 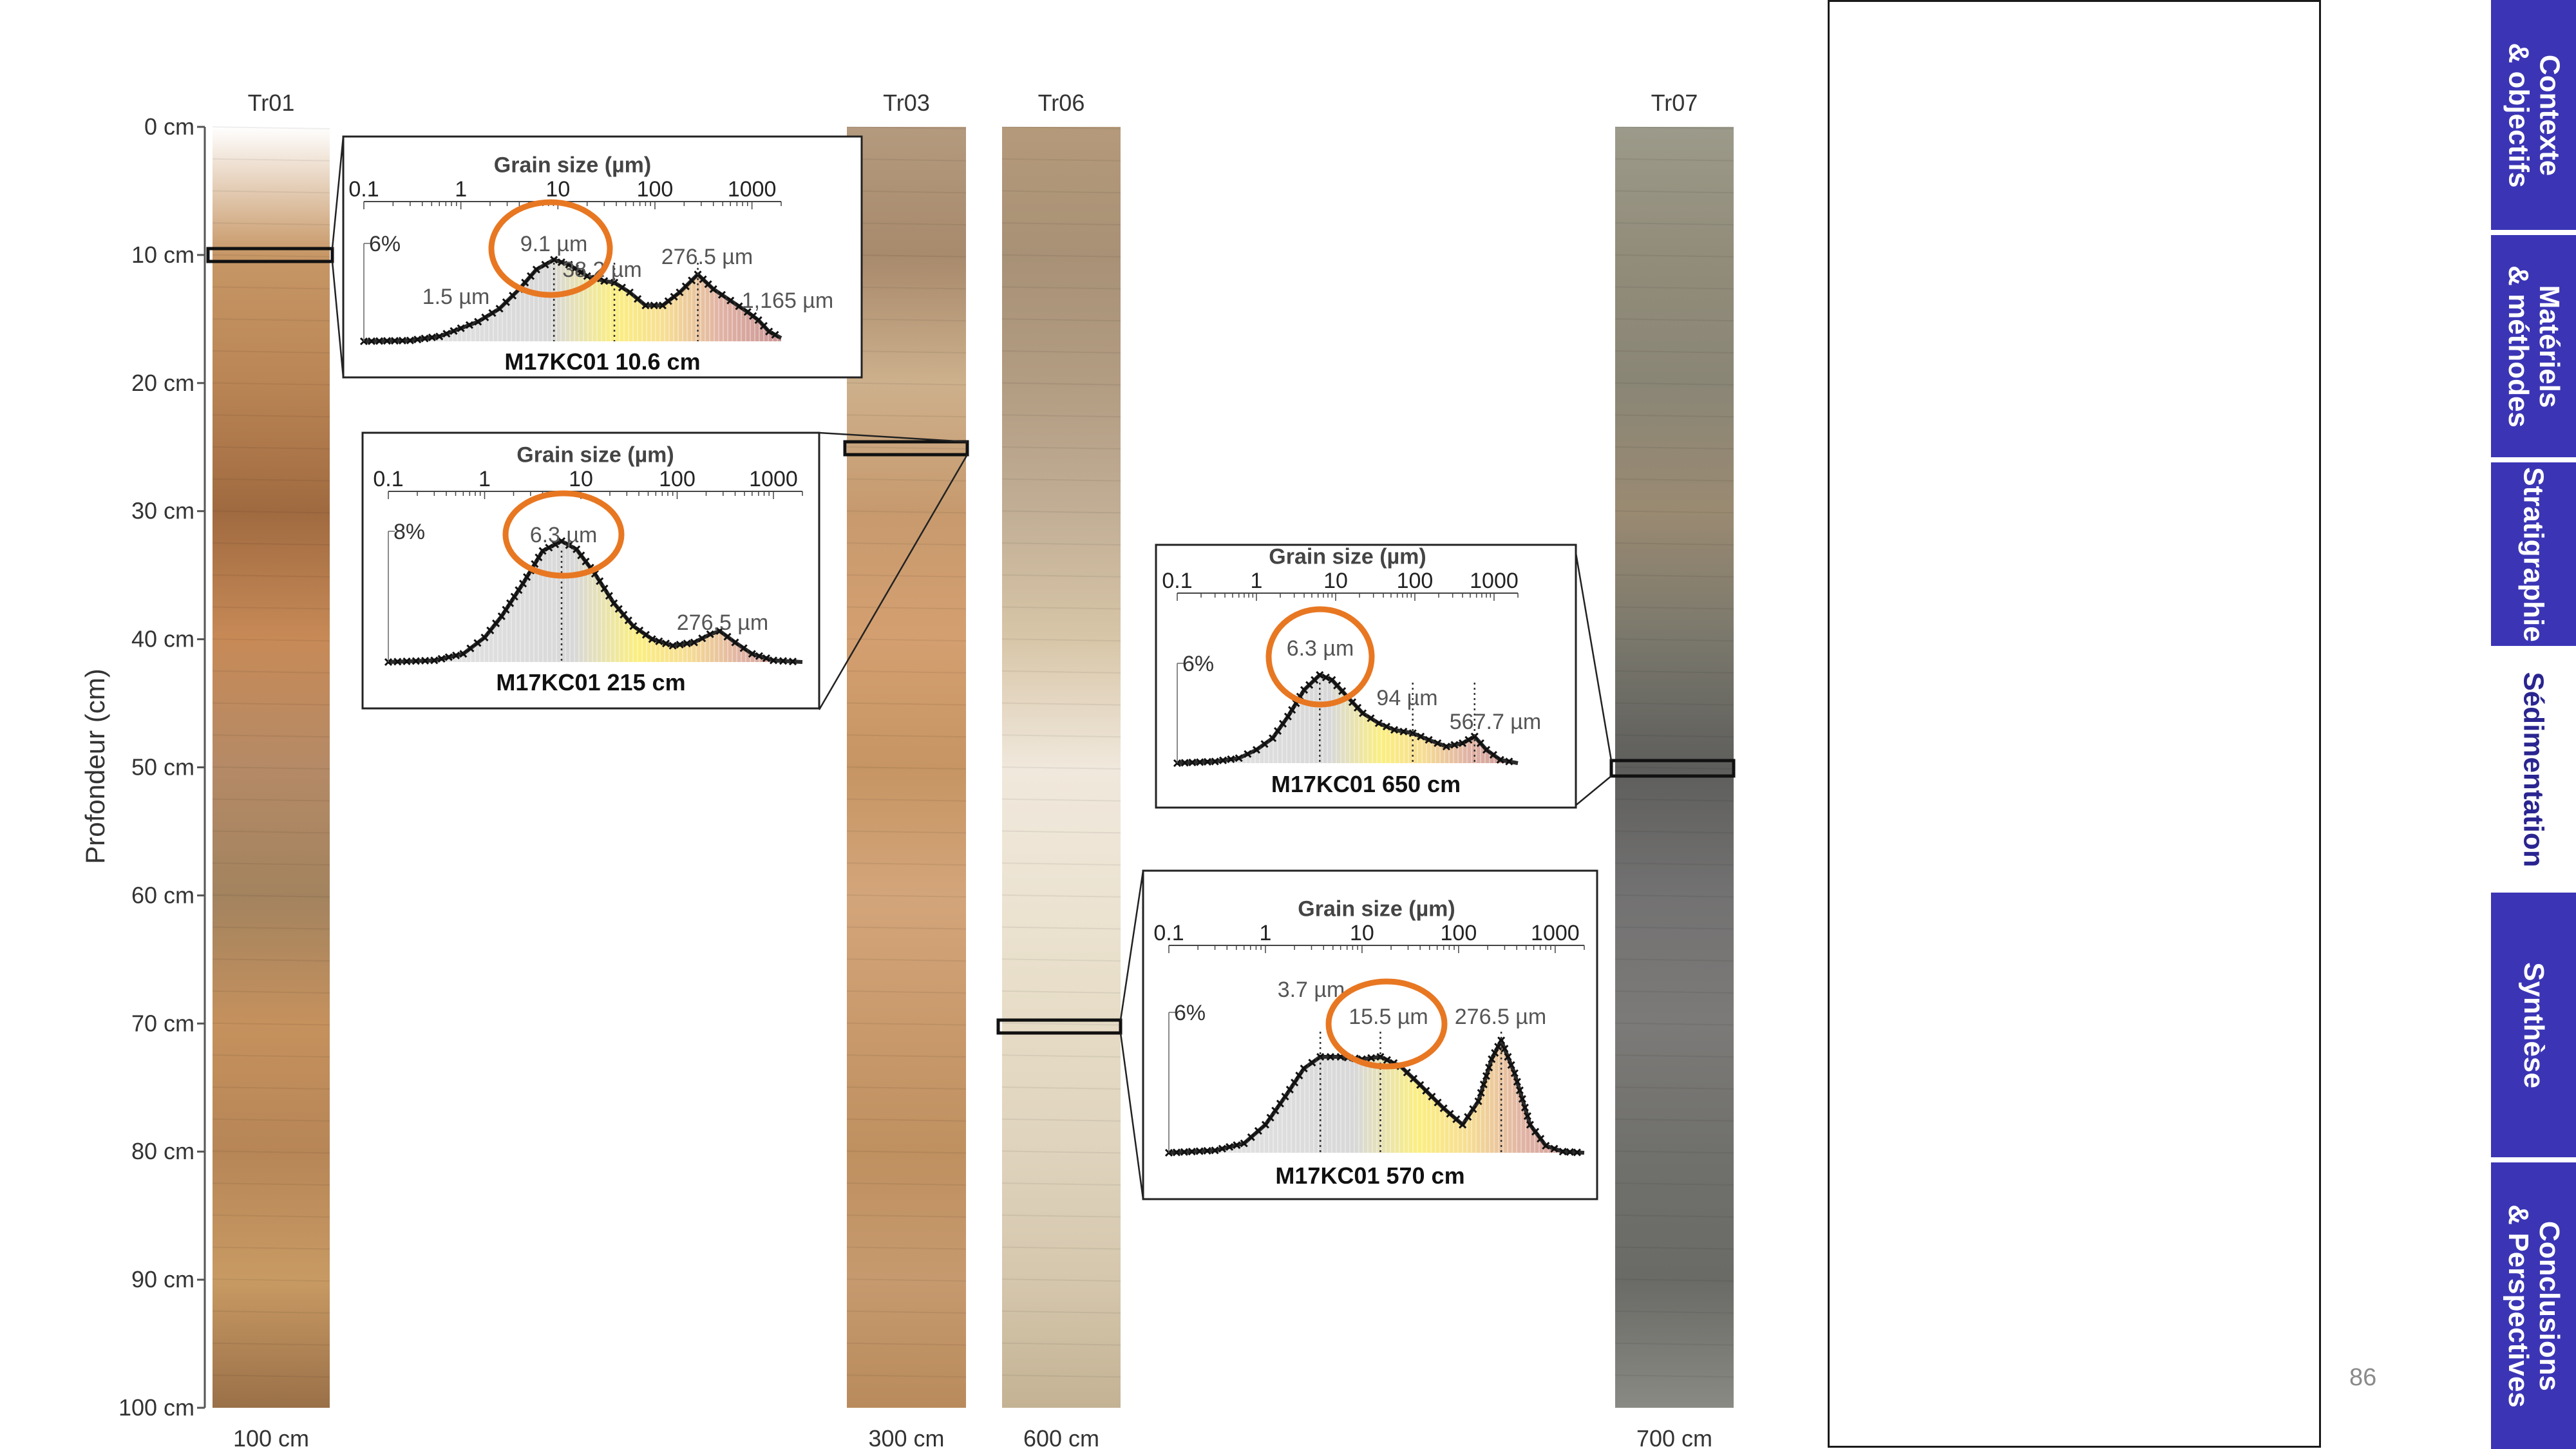 What do you see at coordinates (2533, 769) in the screenshot?
I see `nav-tab-sedimentation: Sédimentation` at bounding box center [2533, 769].